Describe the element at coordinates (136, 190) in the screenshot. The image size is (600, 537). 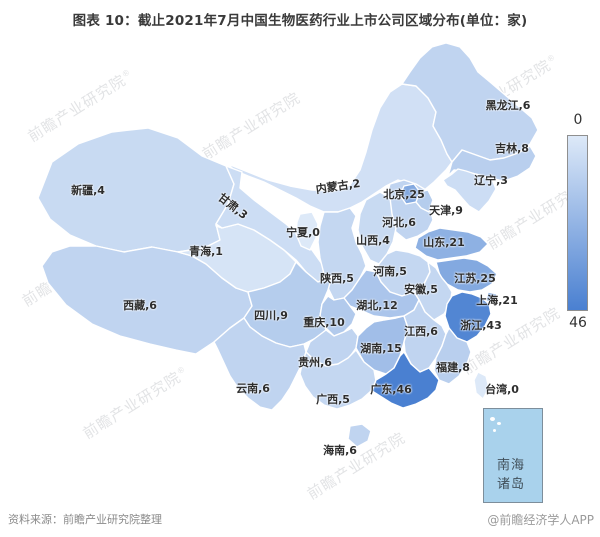
I see `province-shape-xinjiang` at that location.